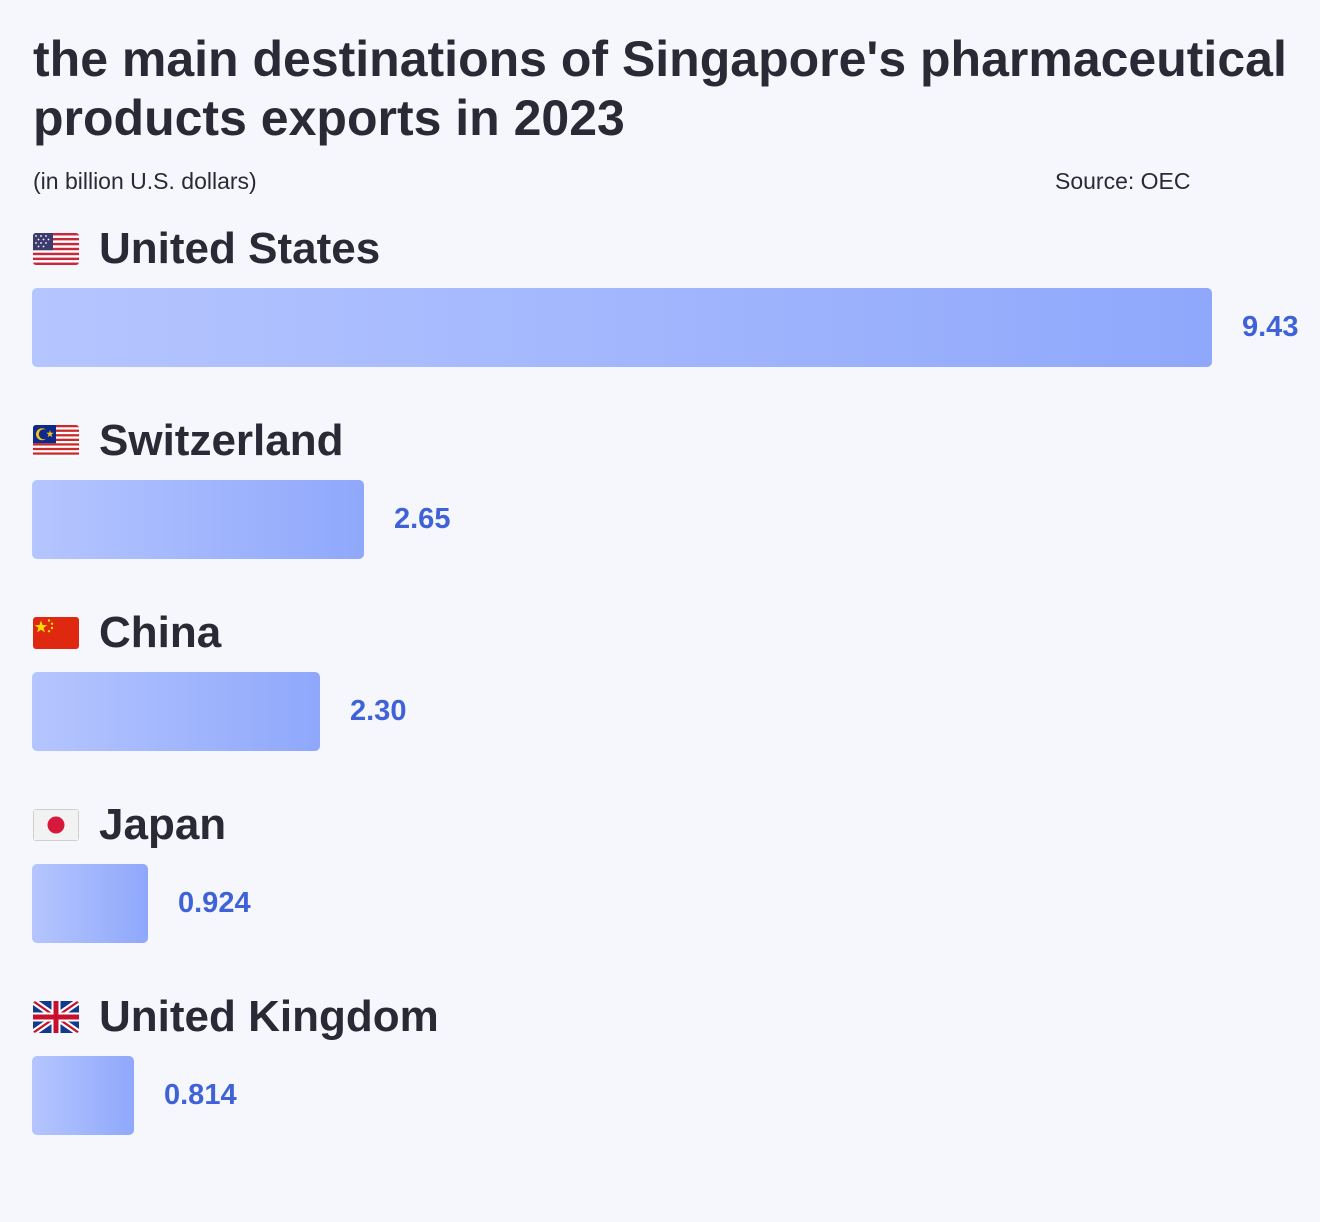 The width and height of the screenshot is (1320, 1222). What do you see at coordinates (1270, 327) in the screenshot?
I see `data-label: 9.43` at bounding box center [1270, 327].